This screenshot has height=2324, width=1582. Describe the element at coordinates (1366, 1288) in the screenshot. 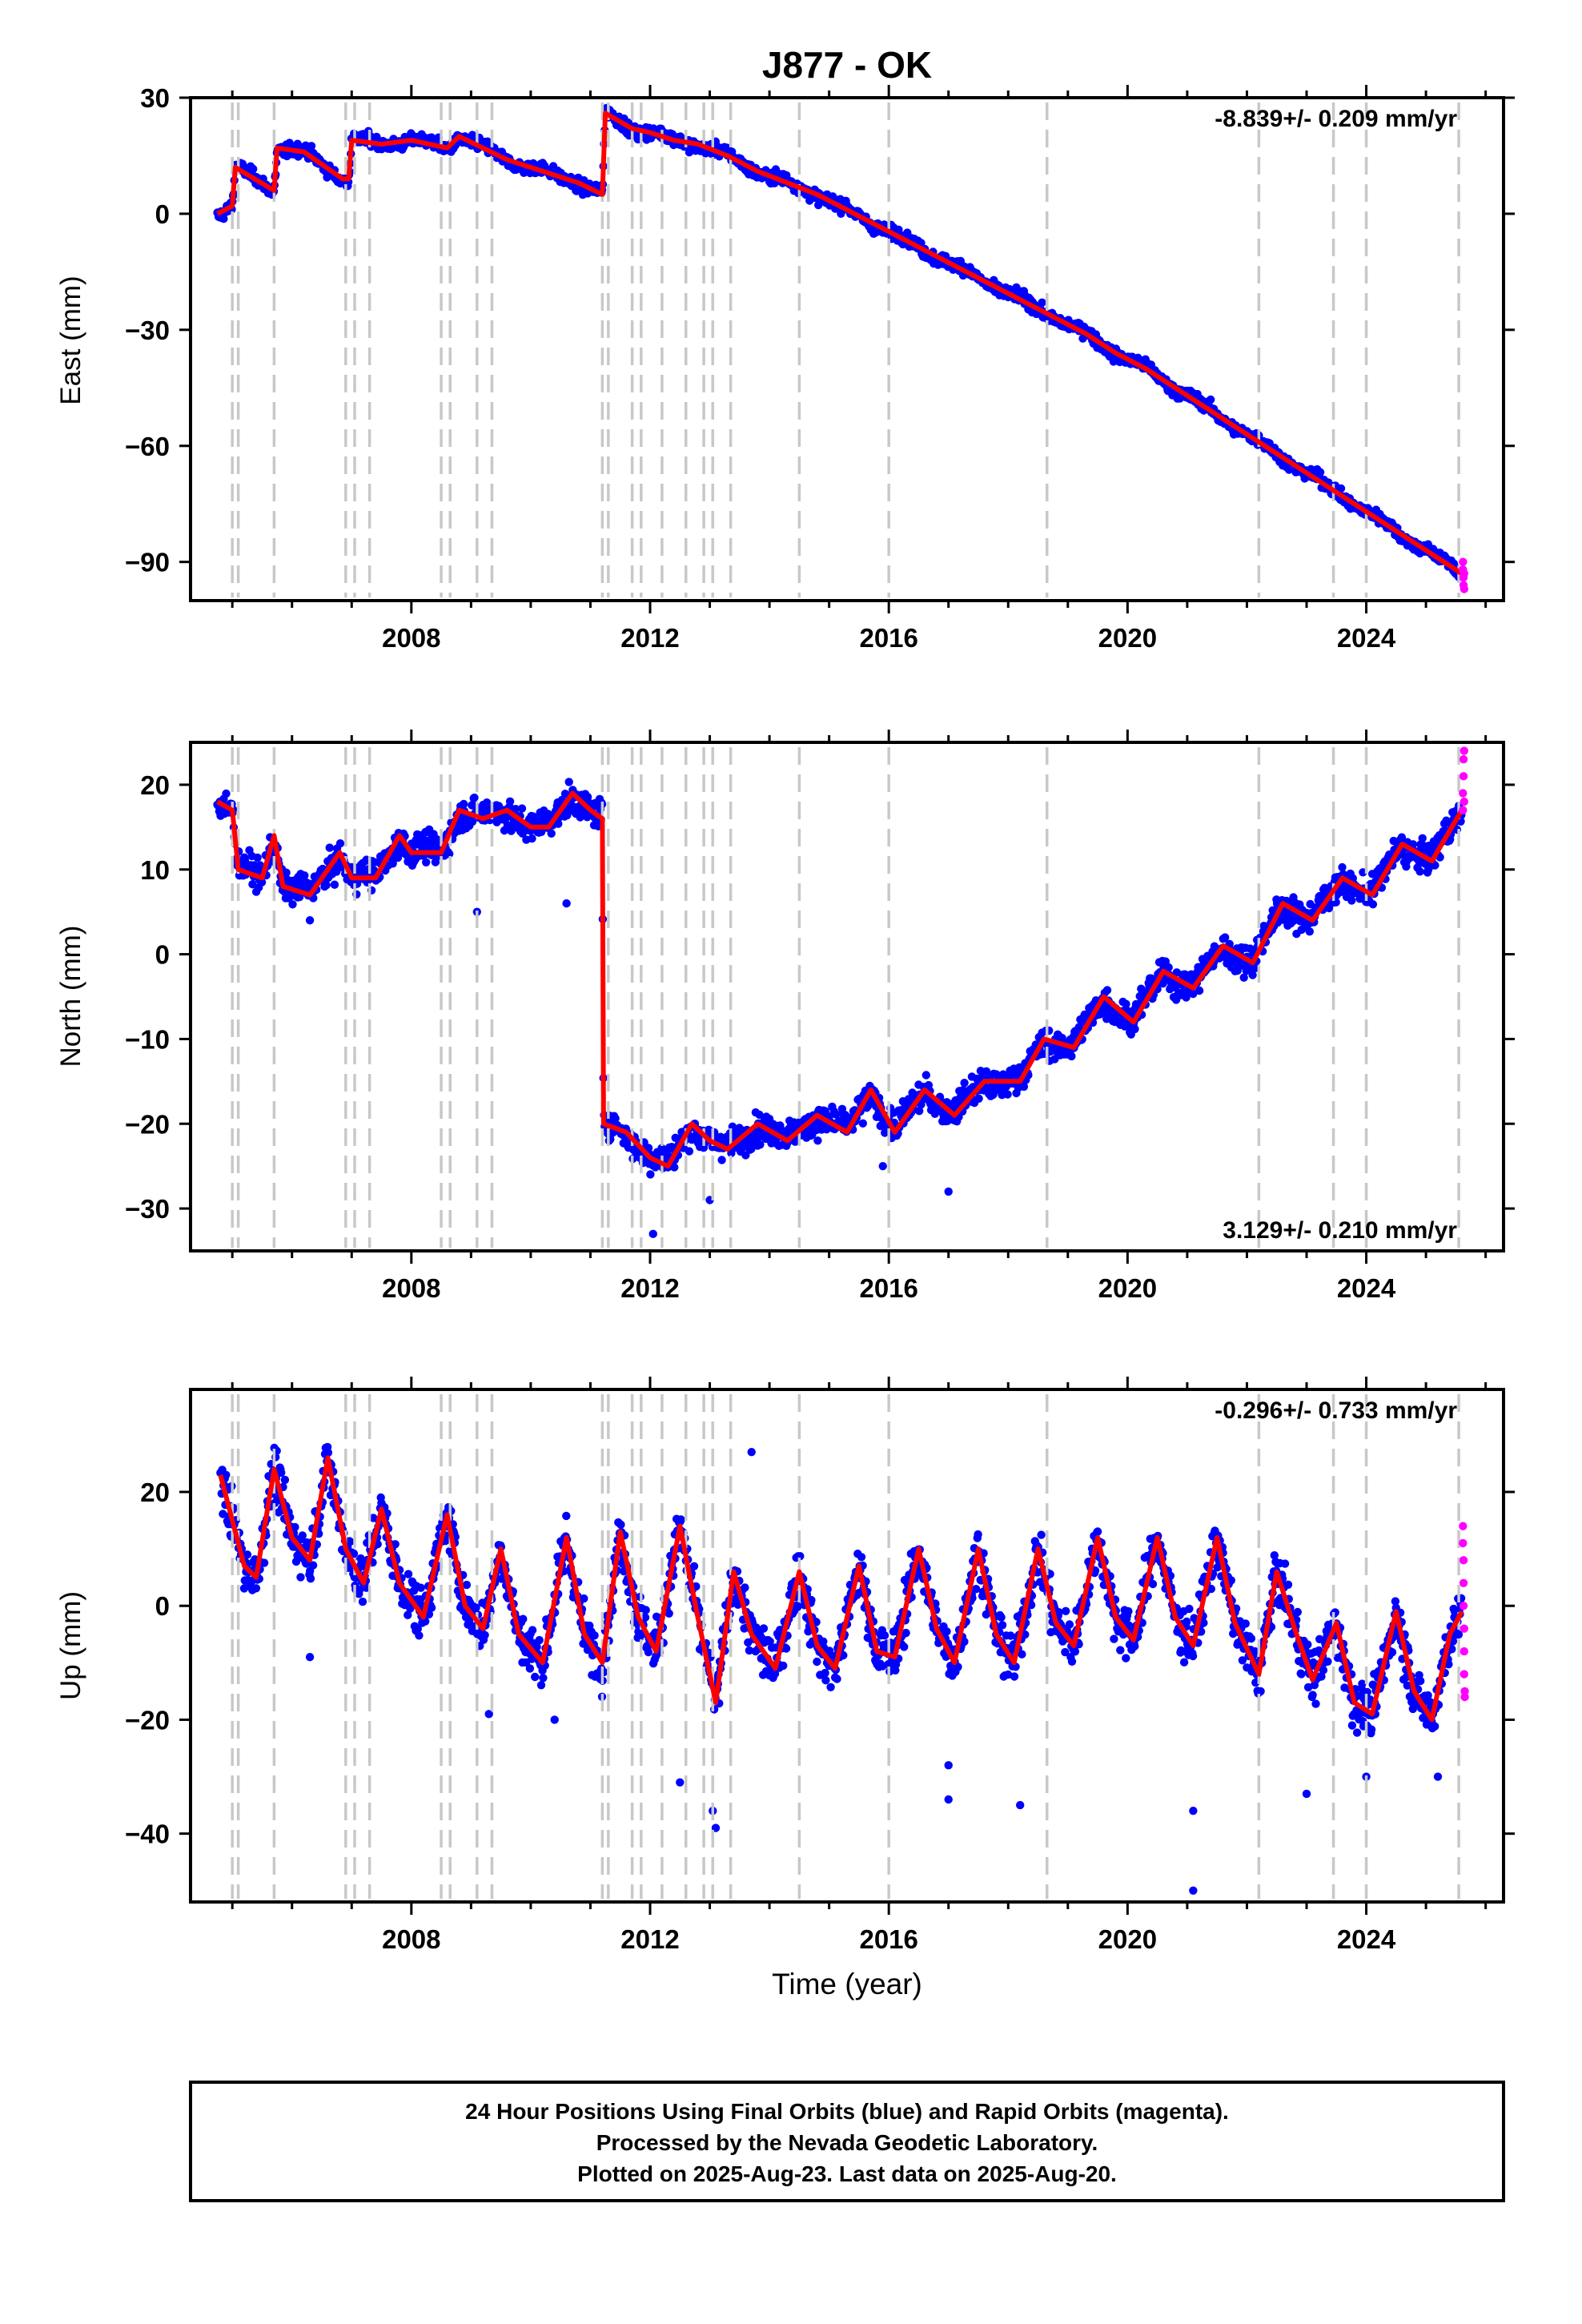

I see `north-xtick-label-4: 2024` at that location.